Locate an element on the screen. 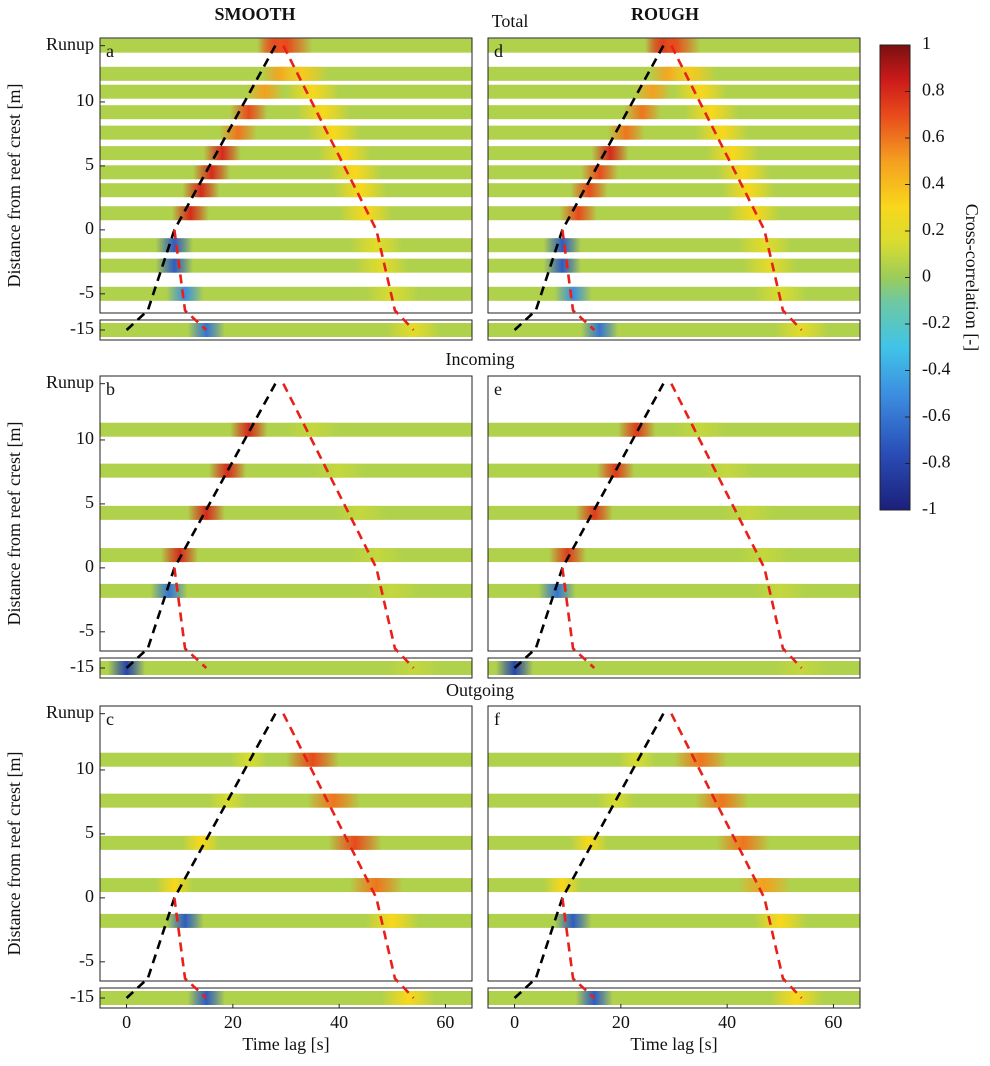  y-axis-label: Distance from reef crest [m] is located at coordinates (14, 524).